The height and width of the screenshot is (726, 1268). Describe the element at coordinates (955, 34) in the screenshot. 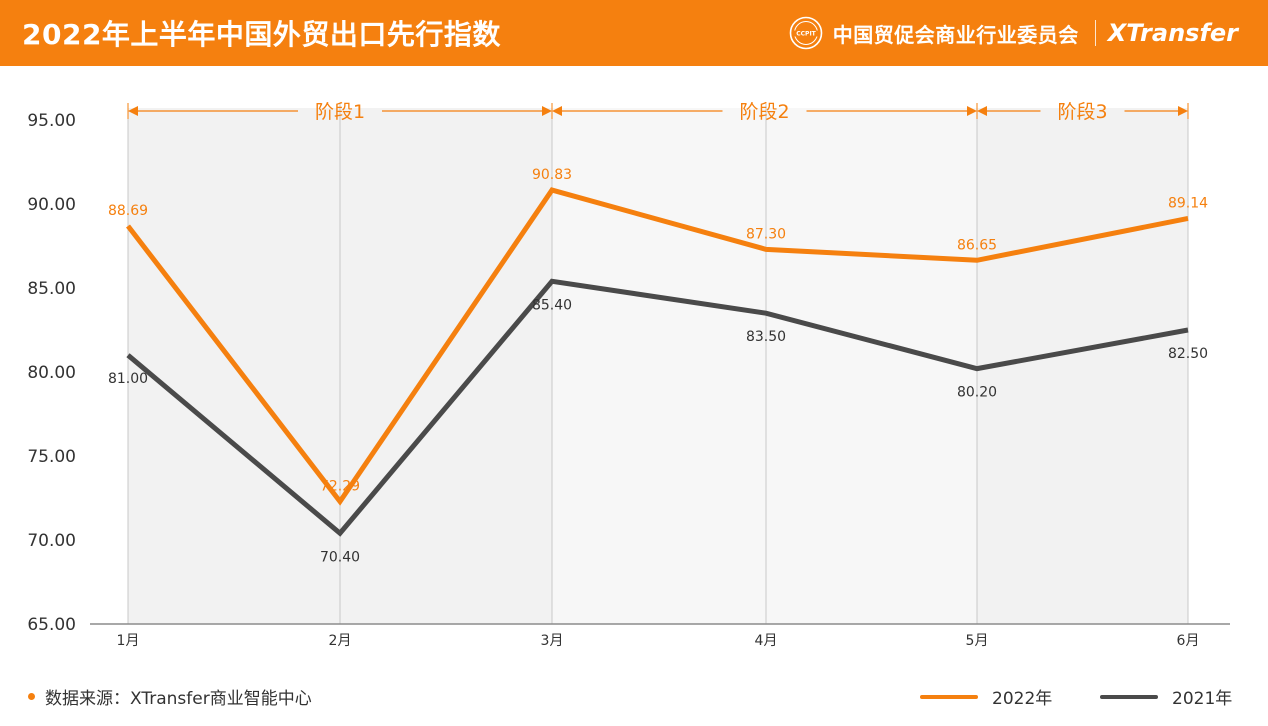

I see `org-name: 中国贸促会商业行业委员会` at that location.